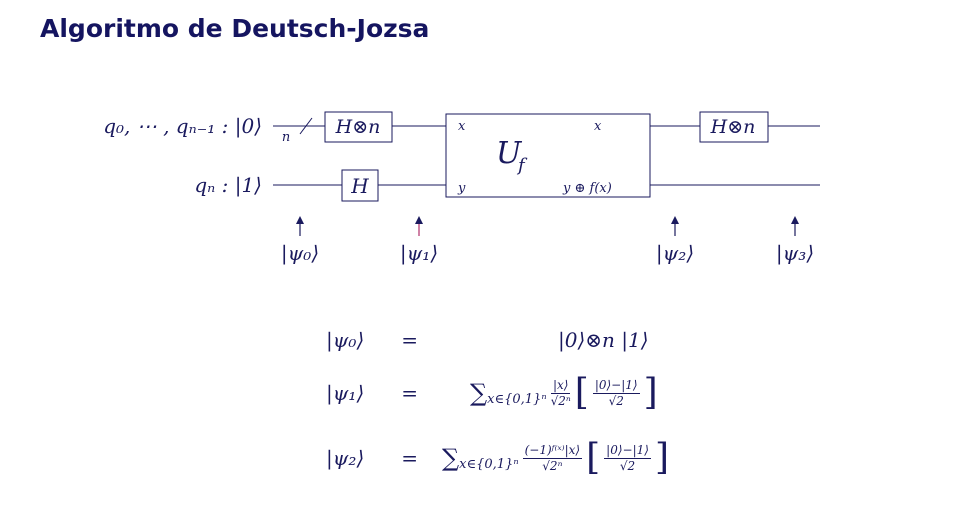 The width and height of the screenshot is (954, 509). I want to click on hadamard-n-gate-right, so click(734, 127).